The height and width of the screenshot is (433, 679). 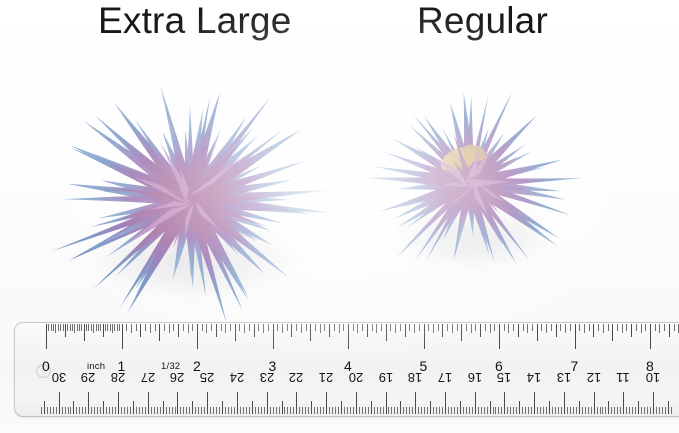 What do you see at coordinates (445, 377) in the screenshot?
I see `ruler-cm-label: 17` at bounding box center [445, 377].